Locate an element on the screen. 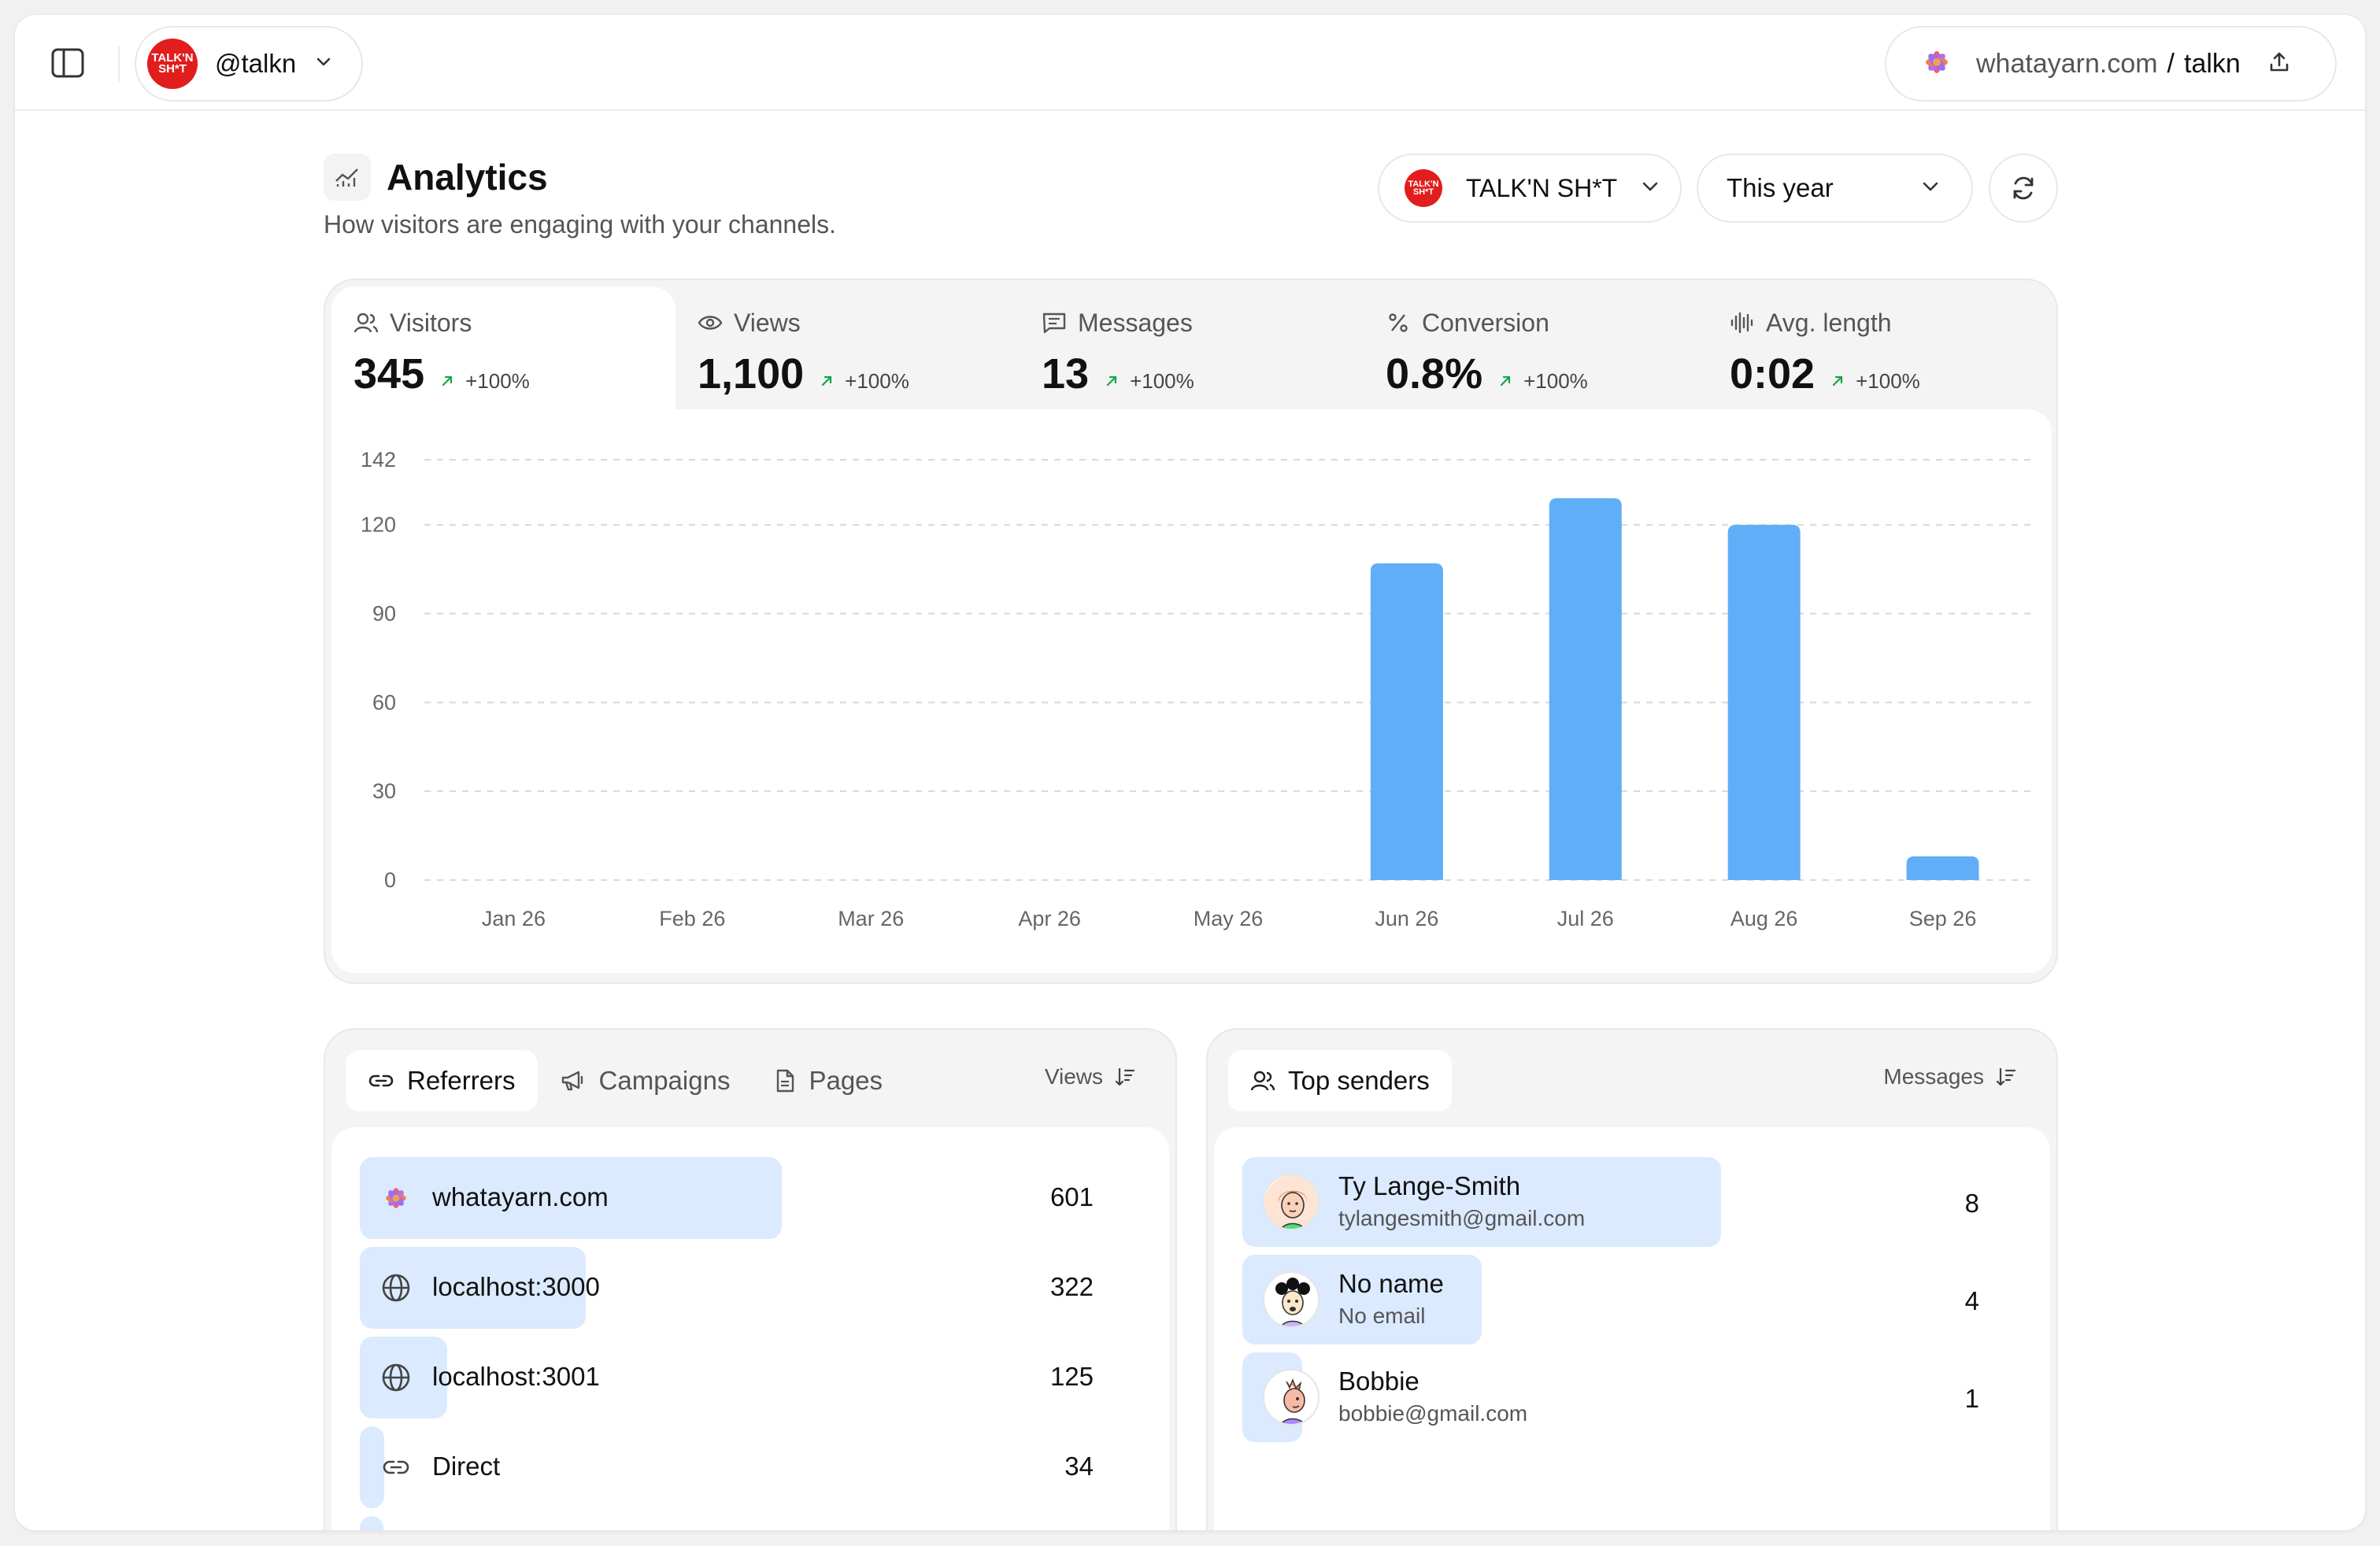 This screenshot has height=1546, width=2380. tab-label: Campaigns is located at coordinates (664, 1080).